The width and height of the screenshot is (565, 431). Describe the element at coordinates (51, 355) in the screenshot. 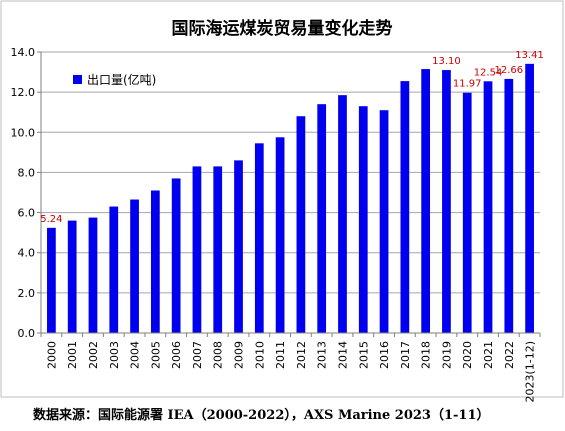

I see `x-tick-label: 2000` at that location.